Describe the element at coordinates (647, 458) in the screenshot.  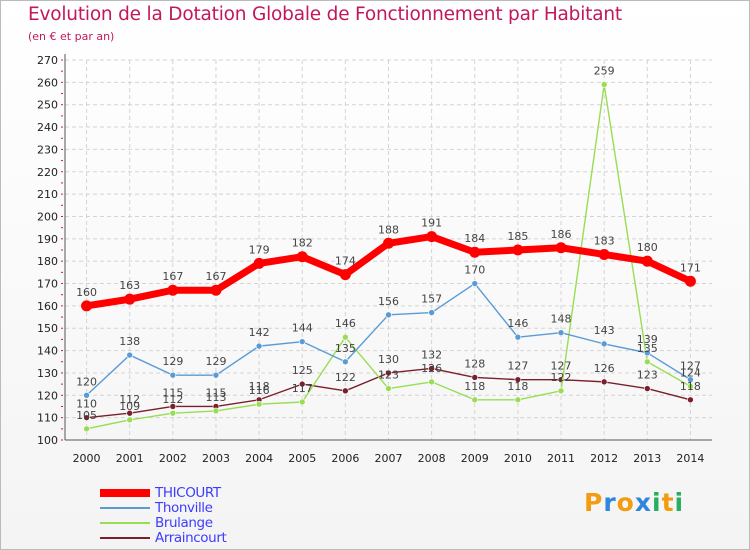
I see `x-tick-label: 2013` at that location.